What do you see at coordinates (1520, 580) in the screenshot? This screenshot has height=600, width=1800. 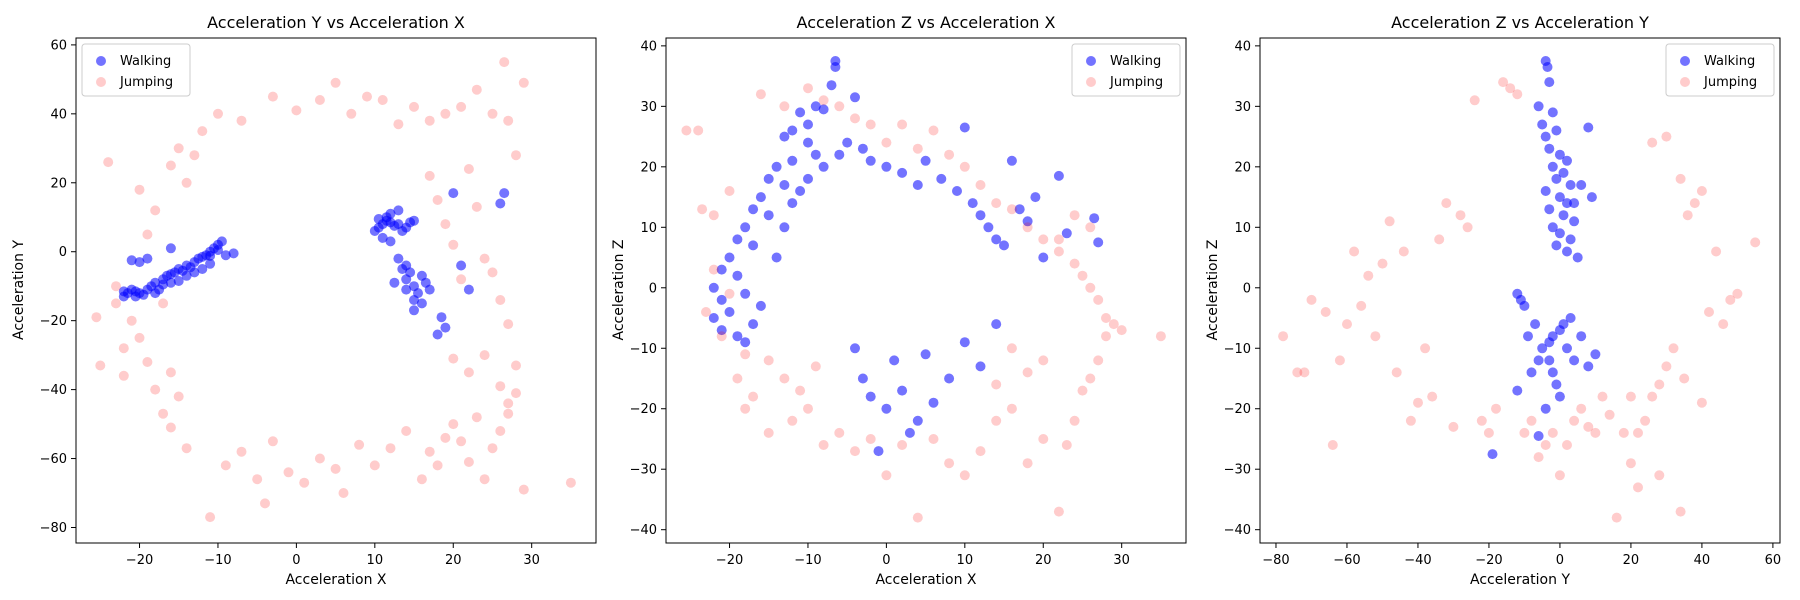 I see `x-axis-label: Acceleration Y` at bounding box center [1520, 580].